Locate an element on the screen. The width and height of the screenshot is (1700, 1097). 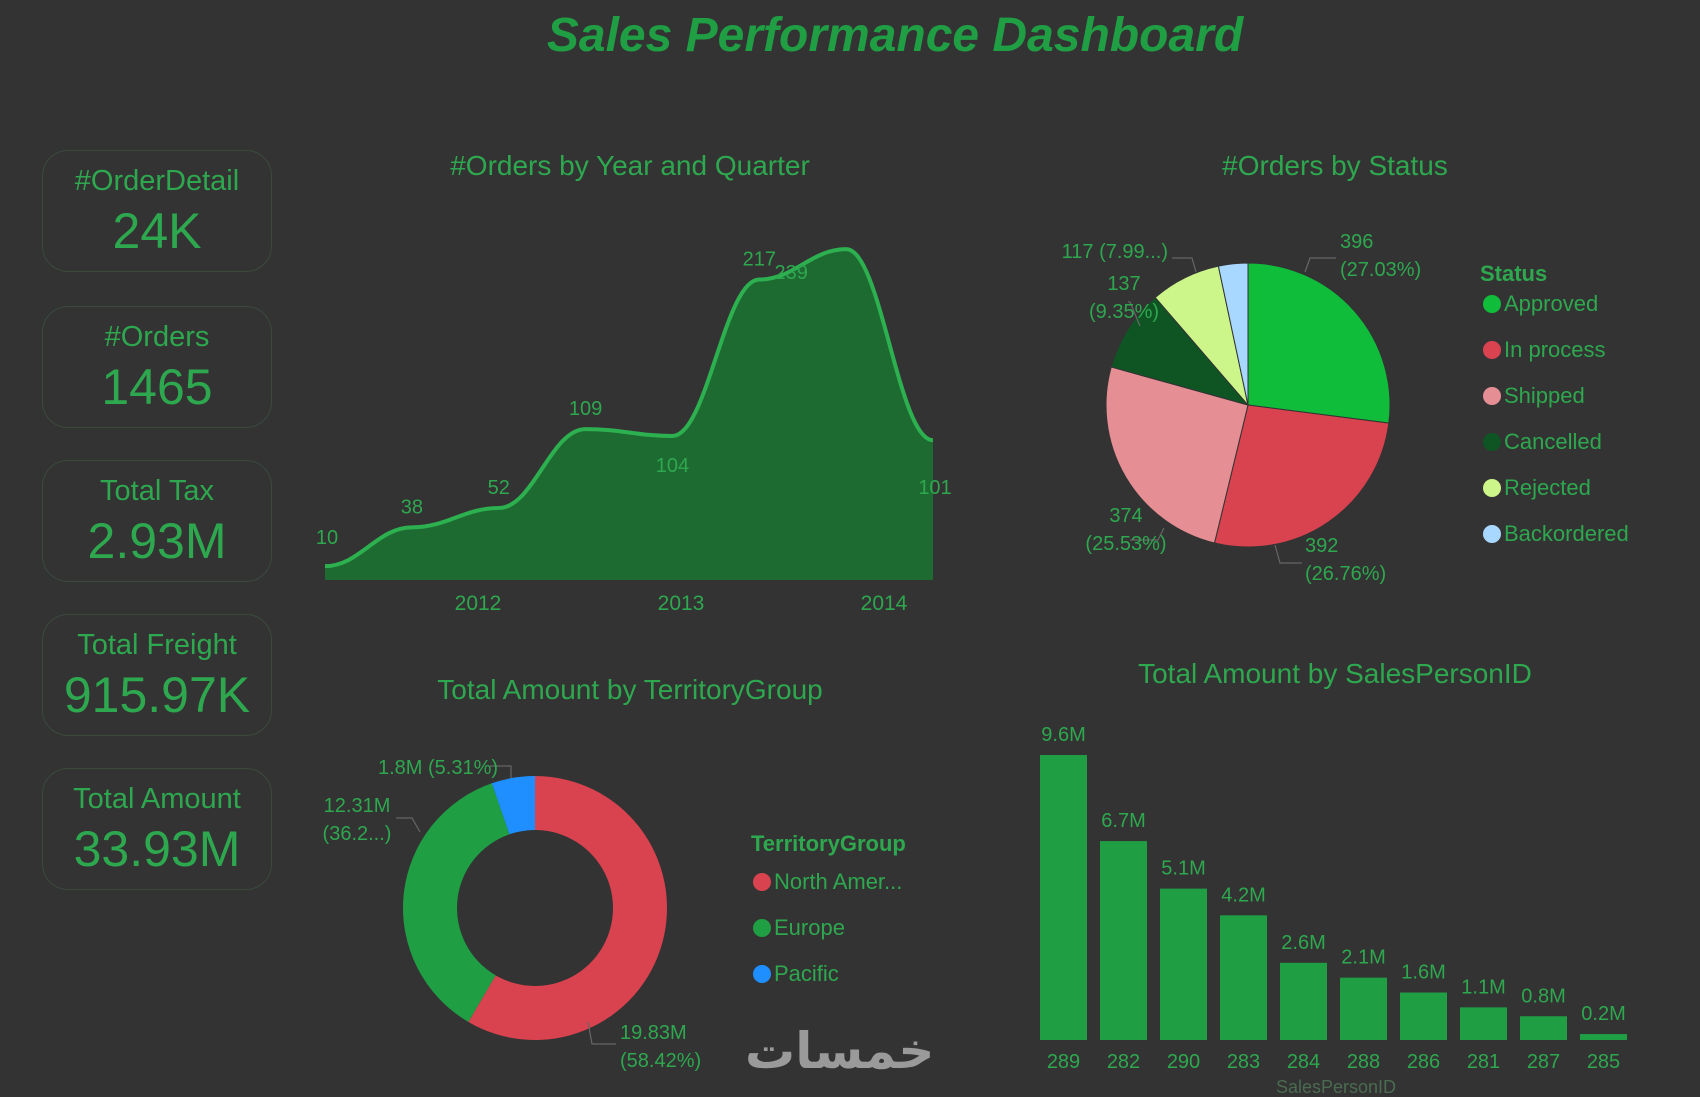
pie-data-label: 117 (7.99...) is located at coordinates (1115, 252).